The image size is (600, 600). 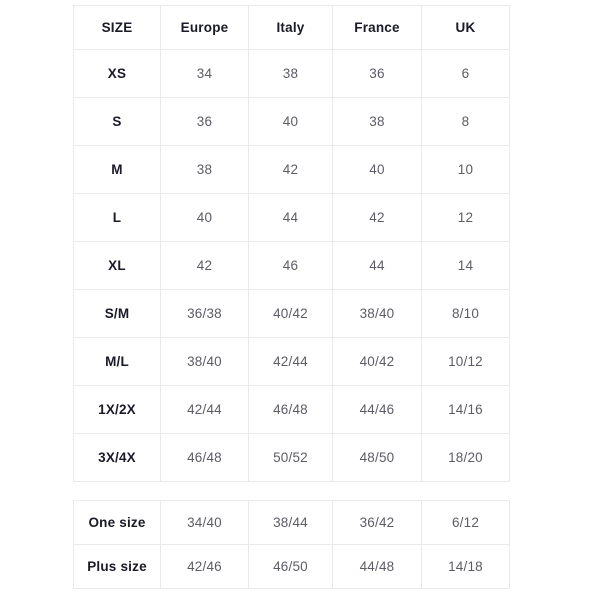 I want to click on cell-s-m-europe: 36/38, so click(x=204, y=313).